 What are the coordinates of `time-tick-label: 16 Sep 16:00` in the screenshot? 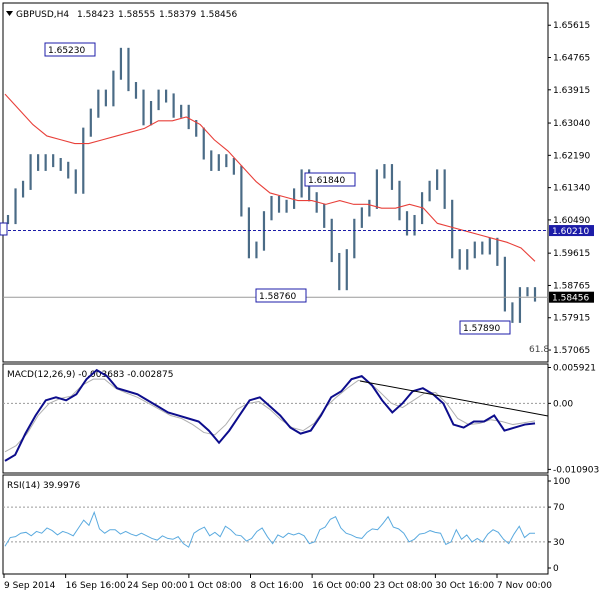 It's located at (96, 586).